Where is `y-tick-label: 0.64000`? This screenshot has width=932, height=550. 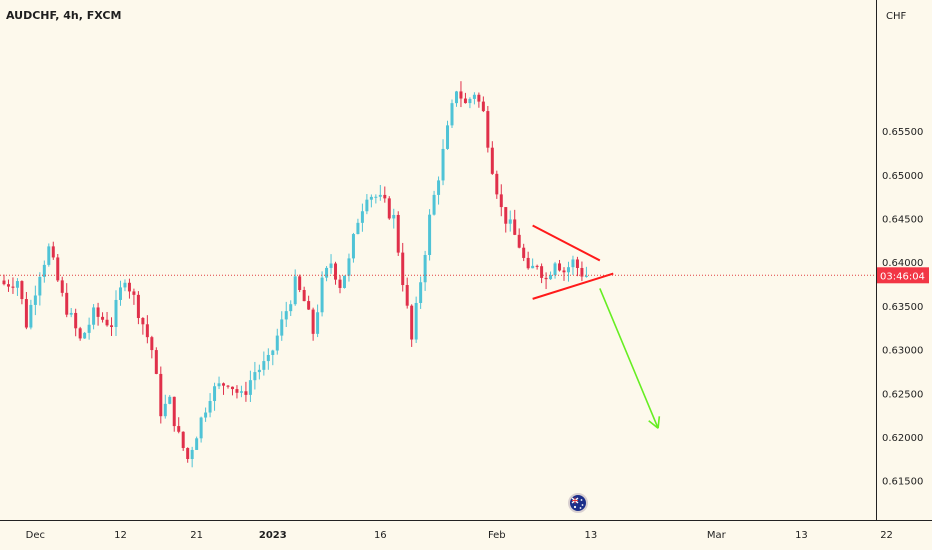 y-tick-label: 0.64000 is located at coordinates (902, 263).